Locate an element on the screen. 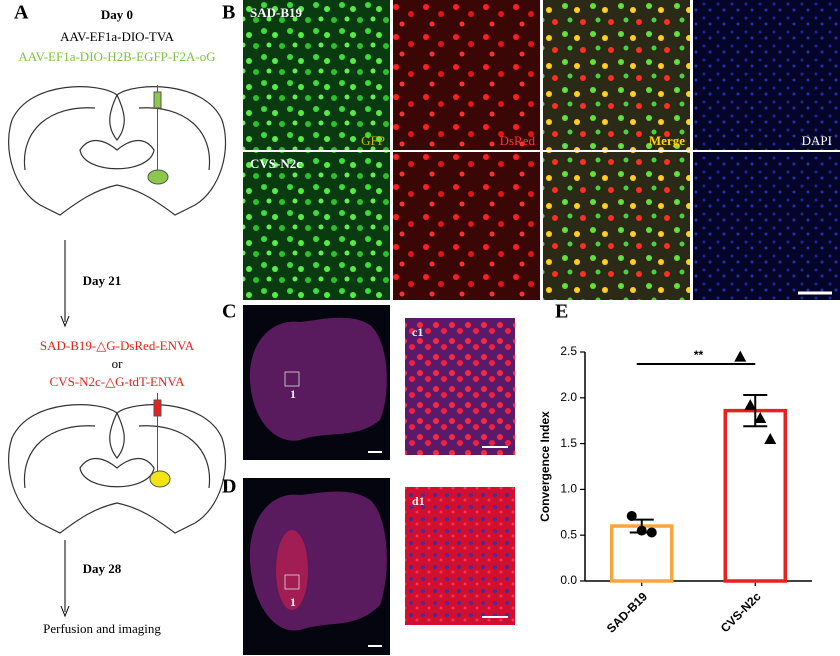 The height and width of the screenshot is (656, 840). inset-label: d1 is located at coordinates (418, 501).